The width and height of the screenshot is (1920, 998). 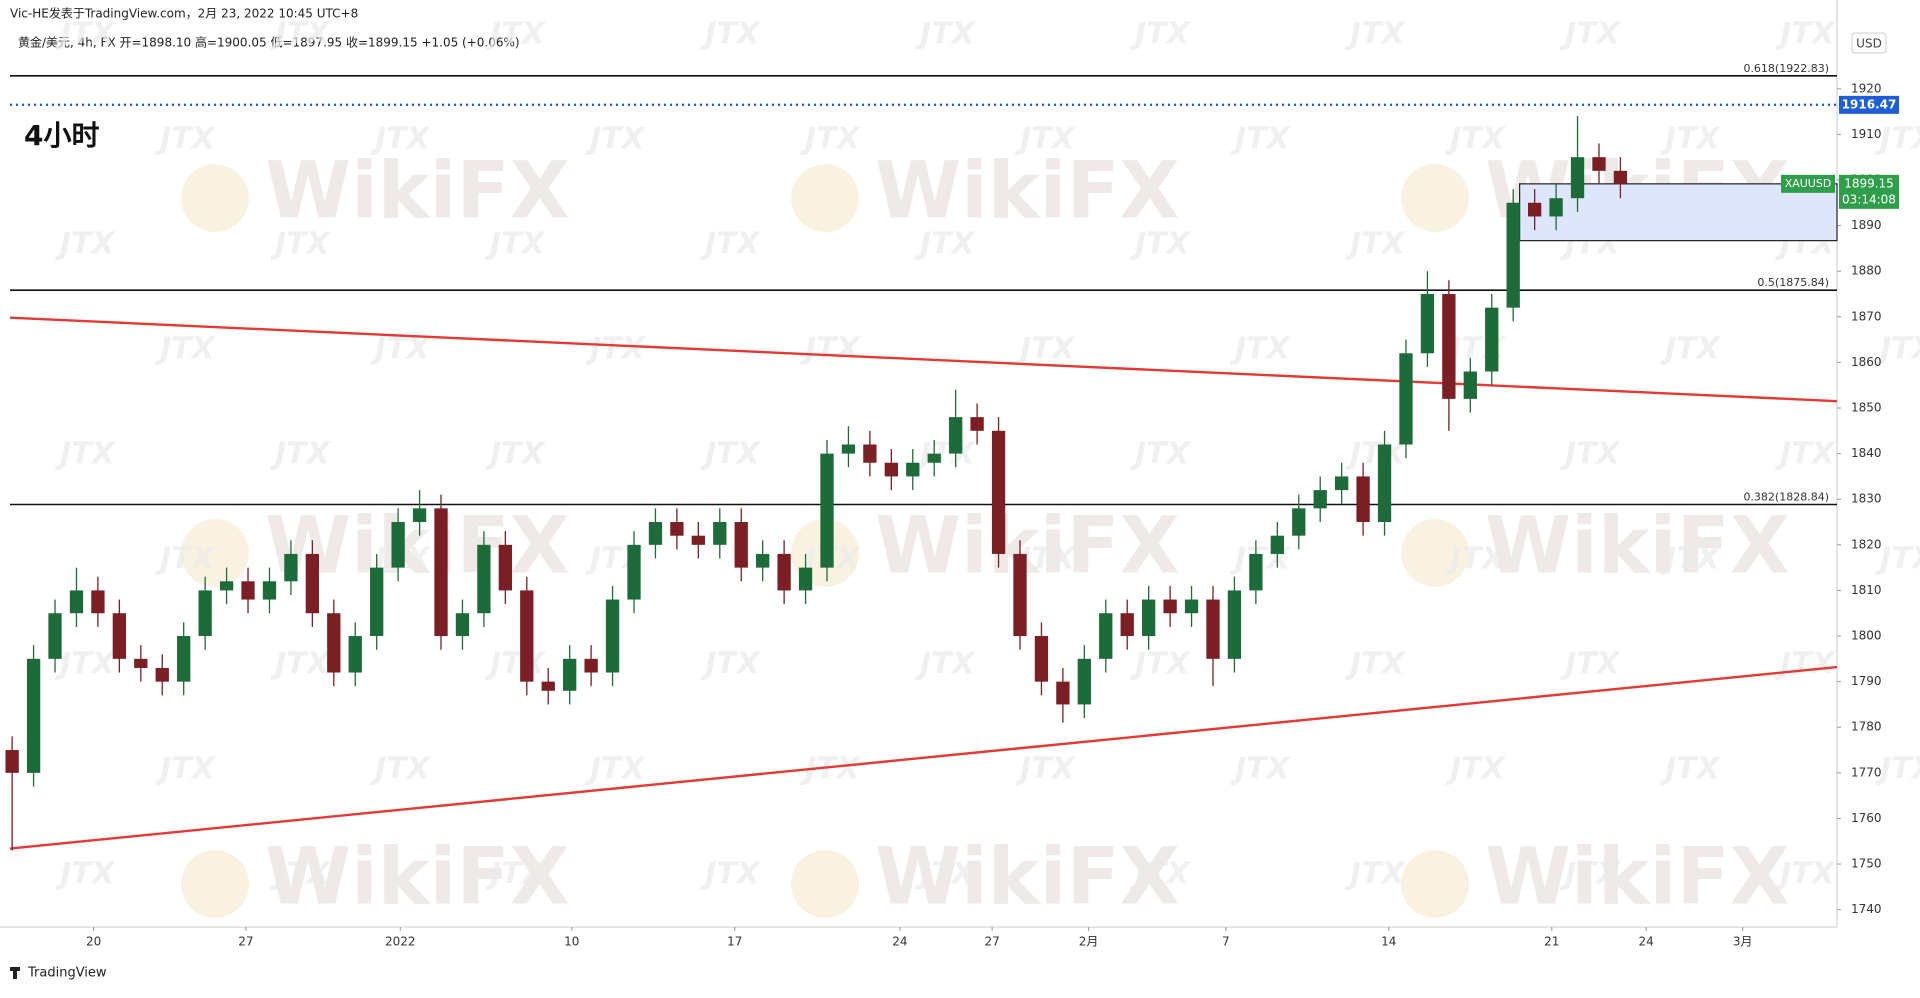 I want to click on currency: USD, so click(x=1869, y=44).